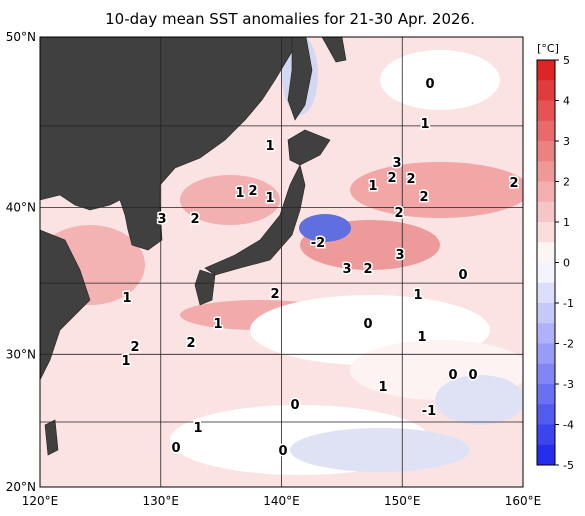 The image size is (585, 516). What do you see at coordinates (161, 501) in the screenshot?
I see `lon-label: 130°E` at bounding box center [161, 501].